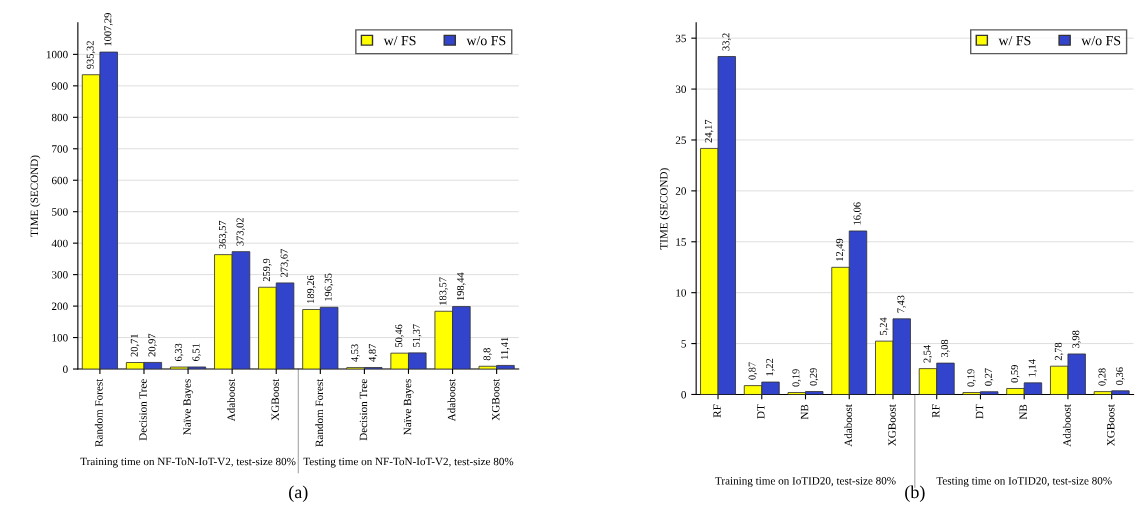 This screenshot has width=1145, height=509. Describe the element at coordinates (57, 54) in the screenshot. I see `y-tick-label: 1000` at that location.